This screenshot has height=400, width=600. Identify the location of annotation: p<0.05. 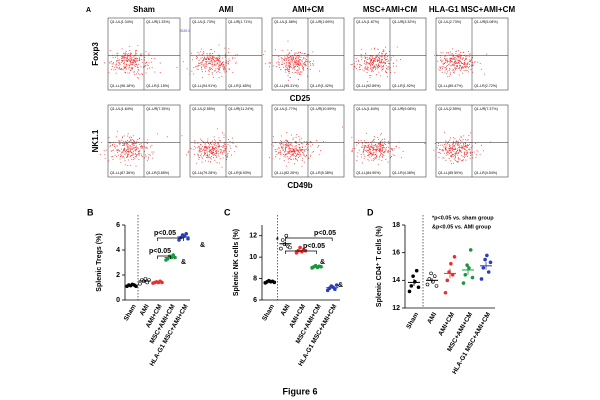
(325, 233).